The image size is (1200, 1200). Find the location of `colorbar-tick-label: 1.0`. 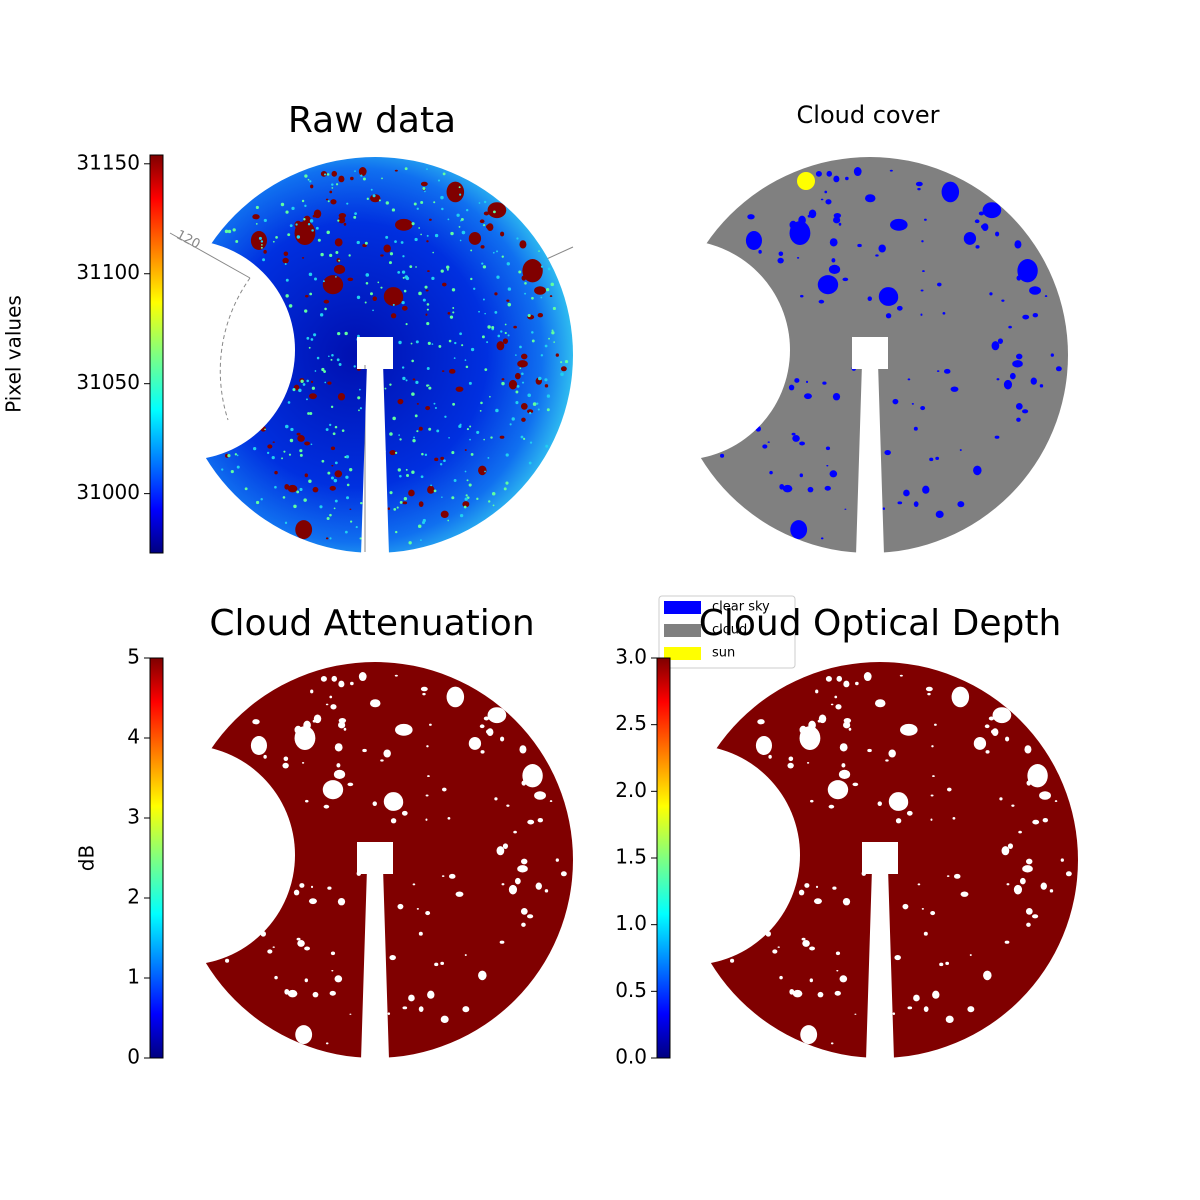

colorbar-tick-label: 1.0 is located at coordinates (631, 923).